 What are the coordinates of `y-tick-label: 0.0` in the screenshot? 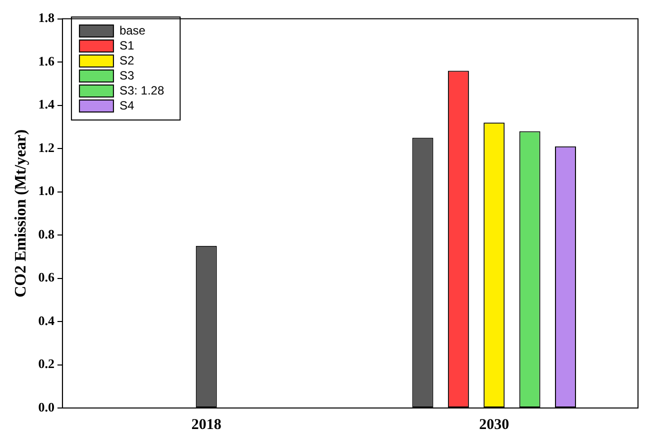 It's located at (46, 406).